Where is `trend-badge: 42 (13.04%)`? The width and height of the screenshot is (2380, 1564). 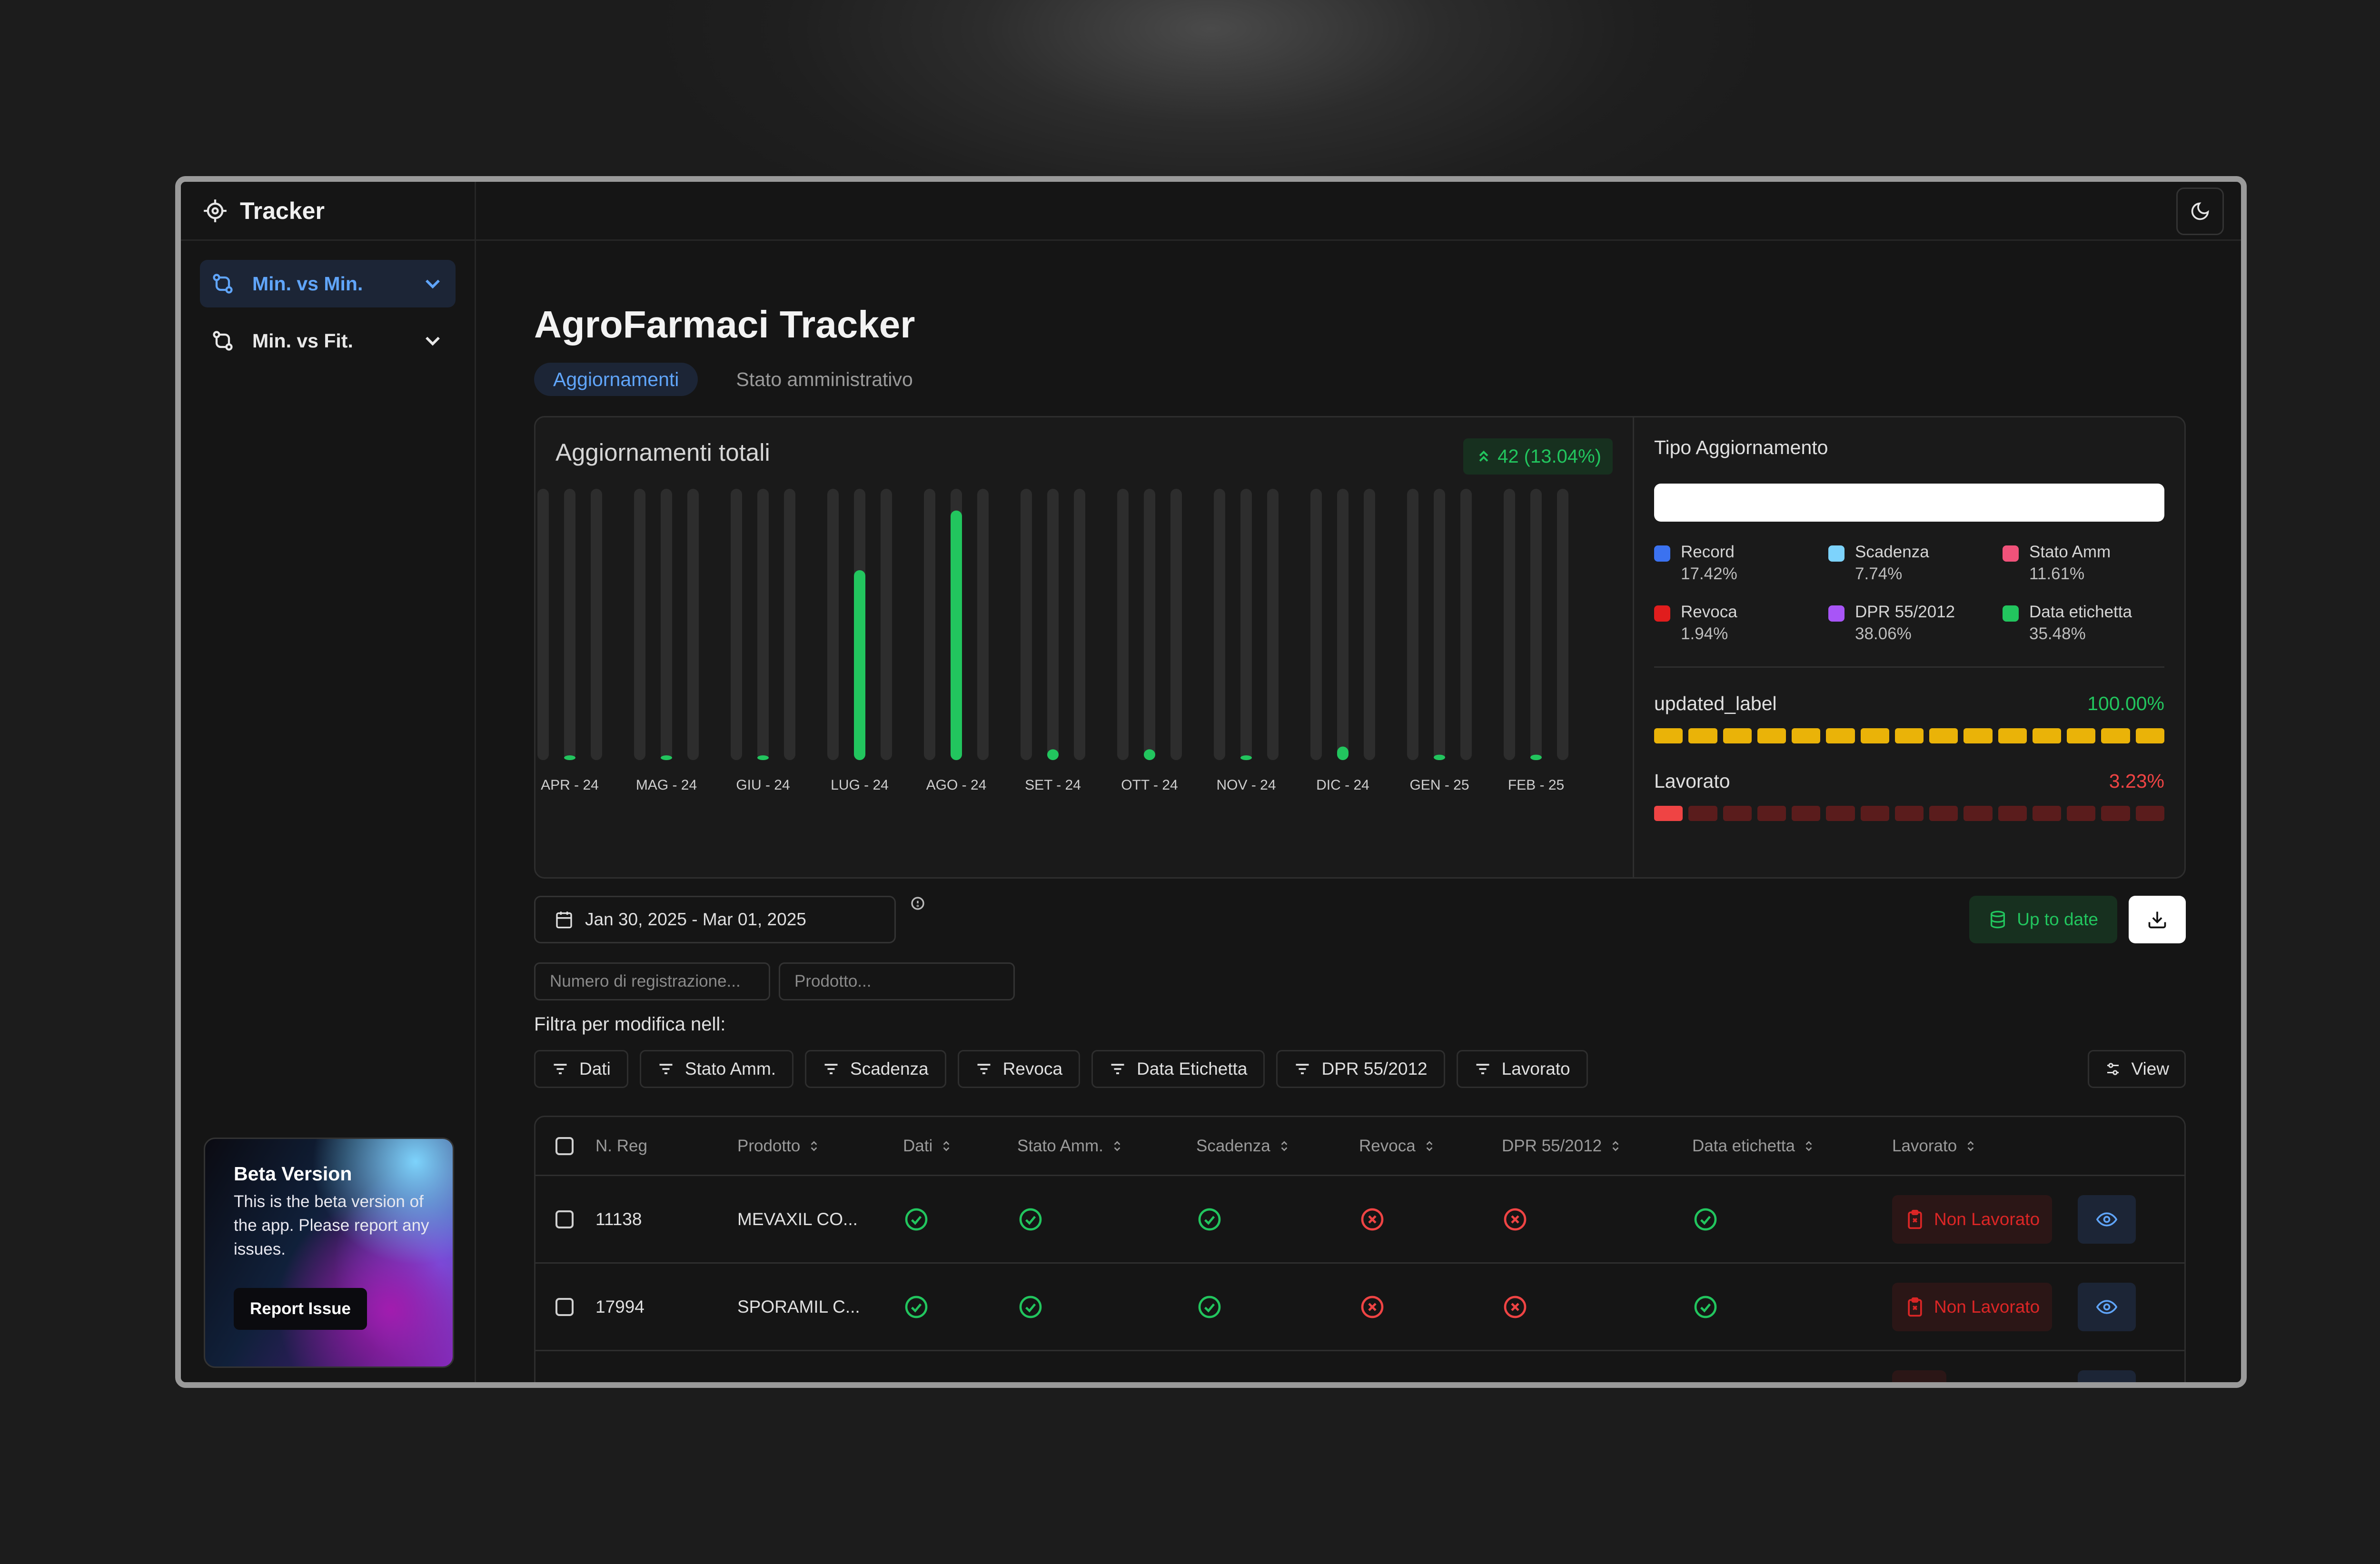
trend-badge: 42 (13.04%) is located at coordinates (1538, 456).